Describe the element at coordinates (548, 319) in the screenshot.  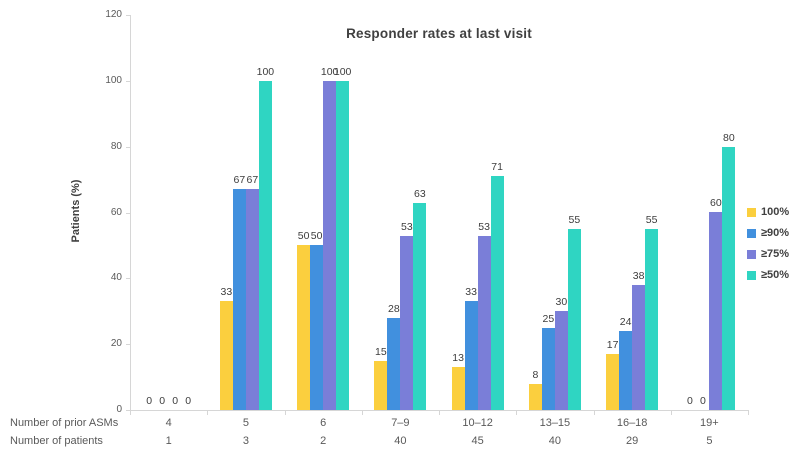
I see `bar-value-label: 25` at that location.